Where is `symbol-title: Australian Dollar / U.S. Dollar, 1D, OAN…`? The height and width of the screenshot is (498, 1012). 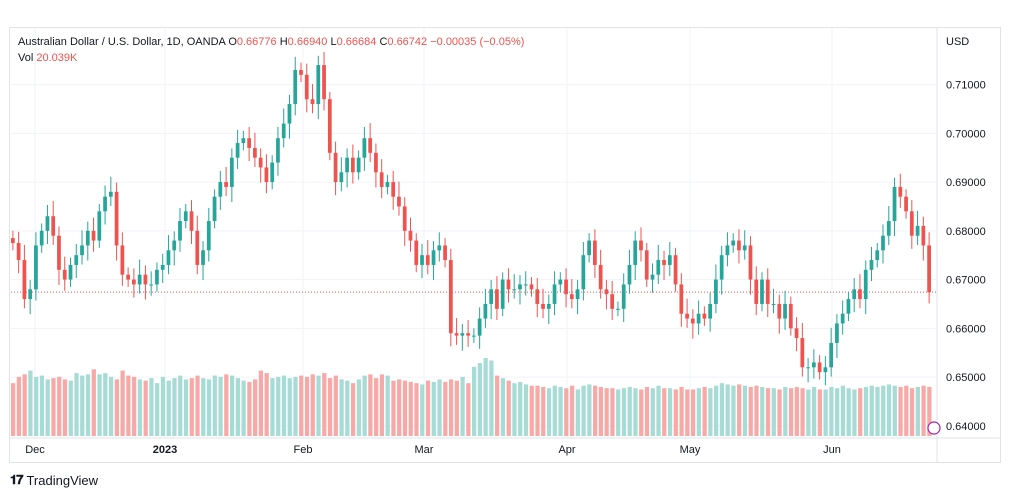
symbol-title: Australian Dollar / U.S. Dollar, 1D, OAN… is located at coordinates (122, 42).